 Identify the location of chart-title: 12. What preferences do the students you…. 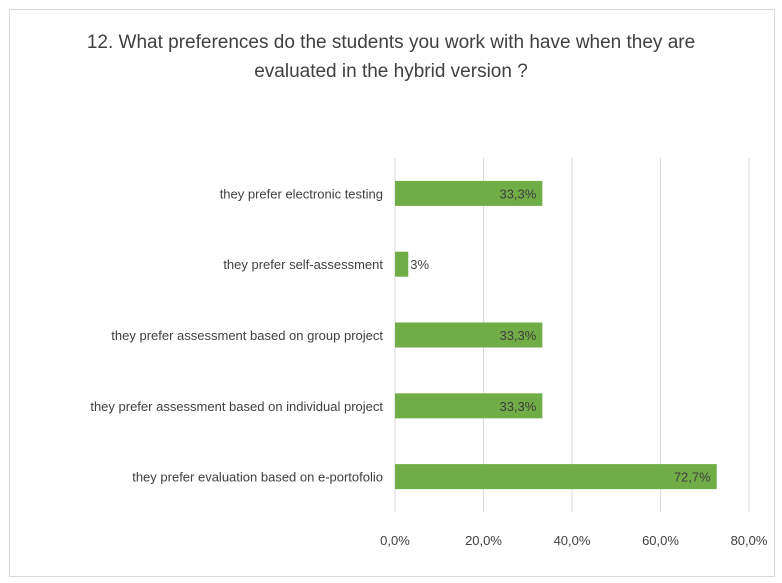
(391, 57).